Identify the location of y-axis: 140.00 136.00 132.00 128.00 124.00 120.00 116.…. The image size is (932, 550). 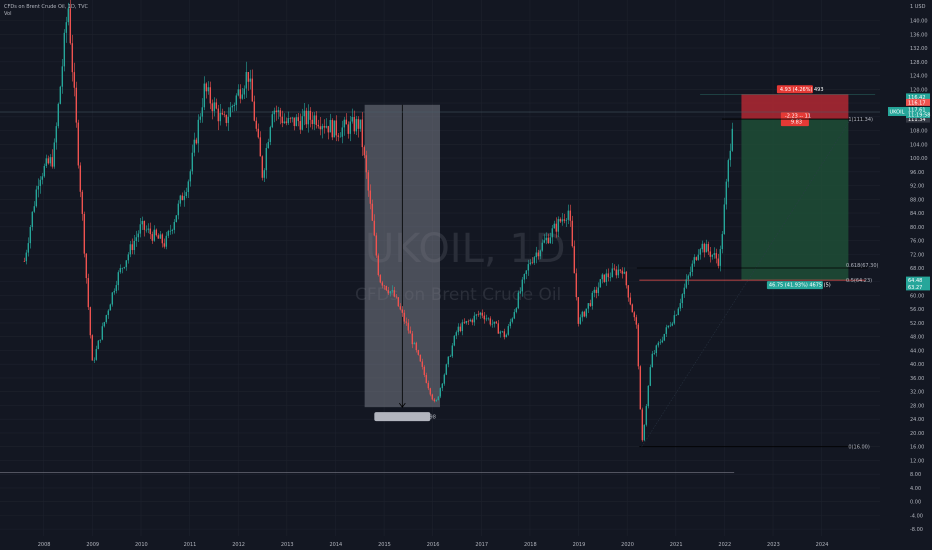
(919, 276).